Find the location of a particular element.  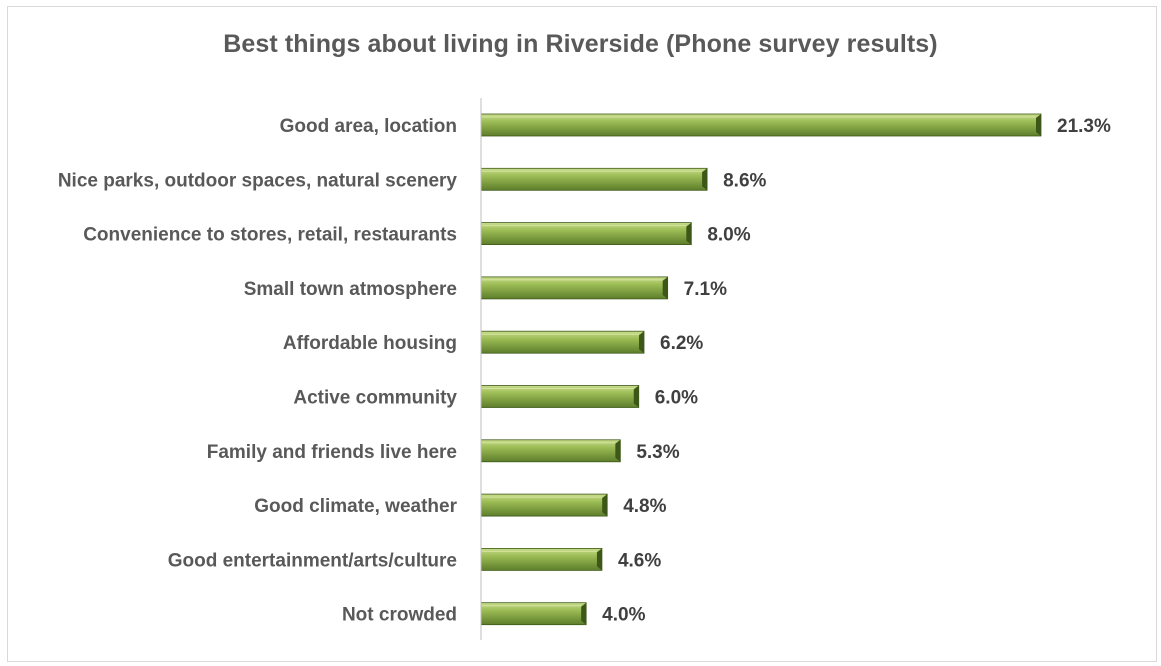

value-label: 6.2% is located at coordinates (681, 343).